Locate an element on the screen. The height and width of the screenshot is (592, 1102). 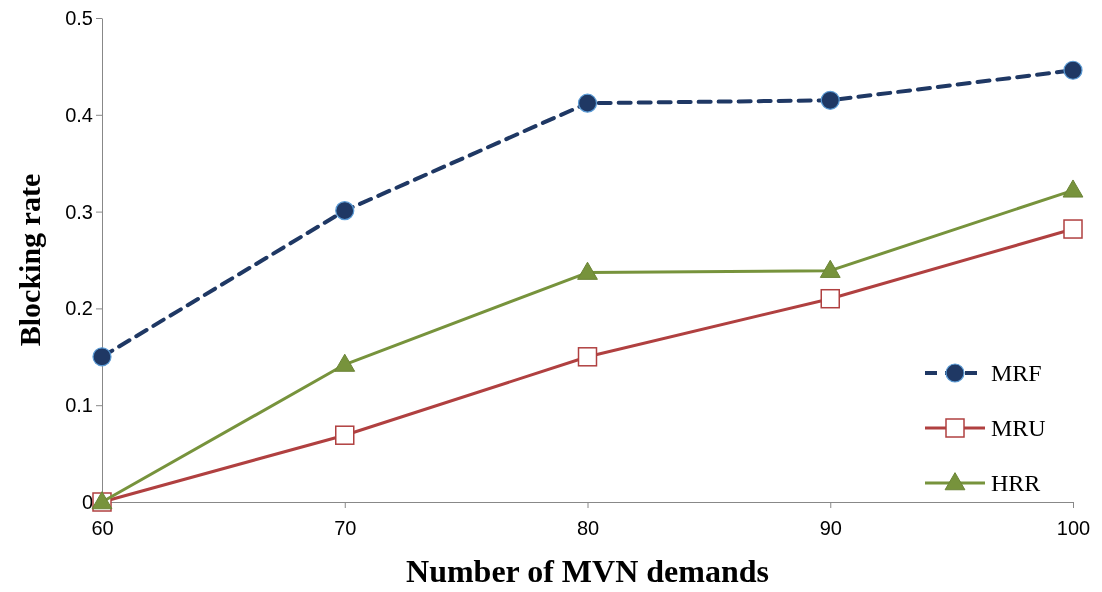
x-tick-label: 90 is located at coordinates (830, 528).